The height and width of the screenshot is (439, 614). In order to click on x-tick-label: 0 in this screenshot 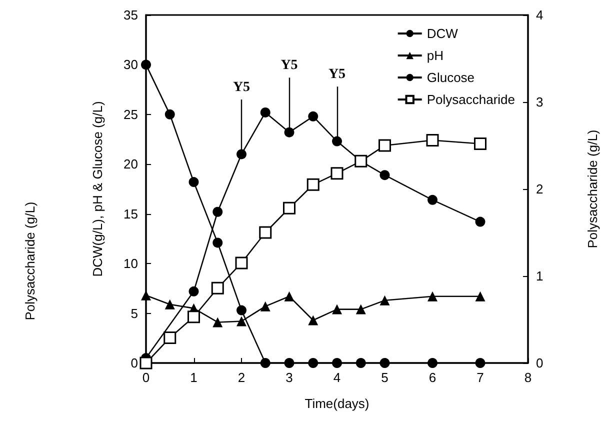, I will do `click(146, 377)`.